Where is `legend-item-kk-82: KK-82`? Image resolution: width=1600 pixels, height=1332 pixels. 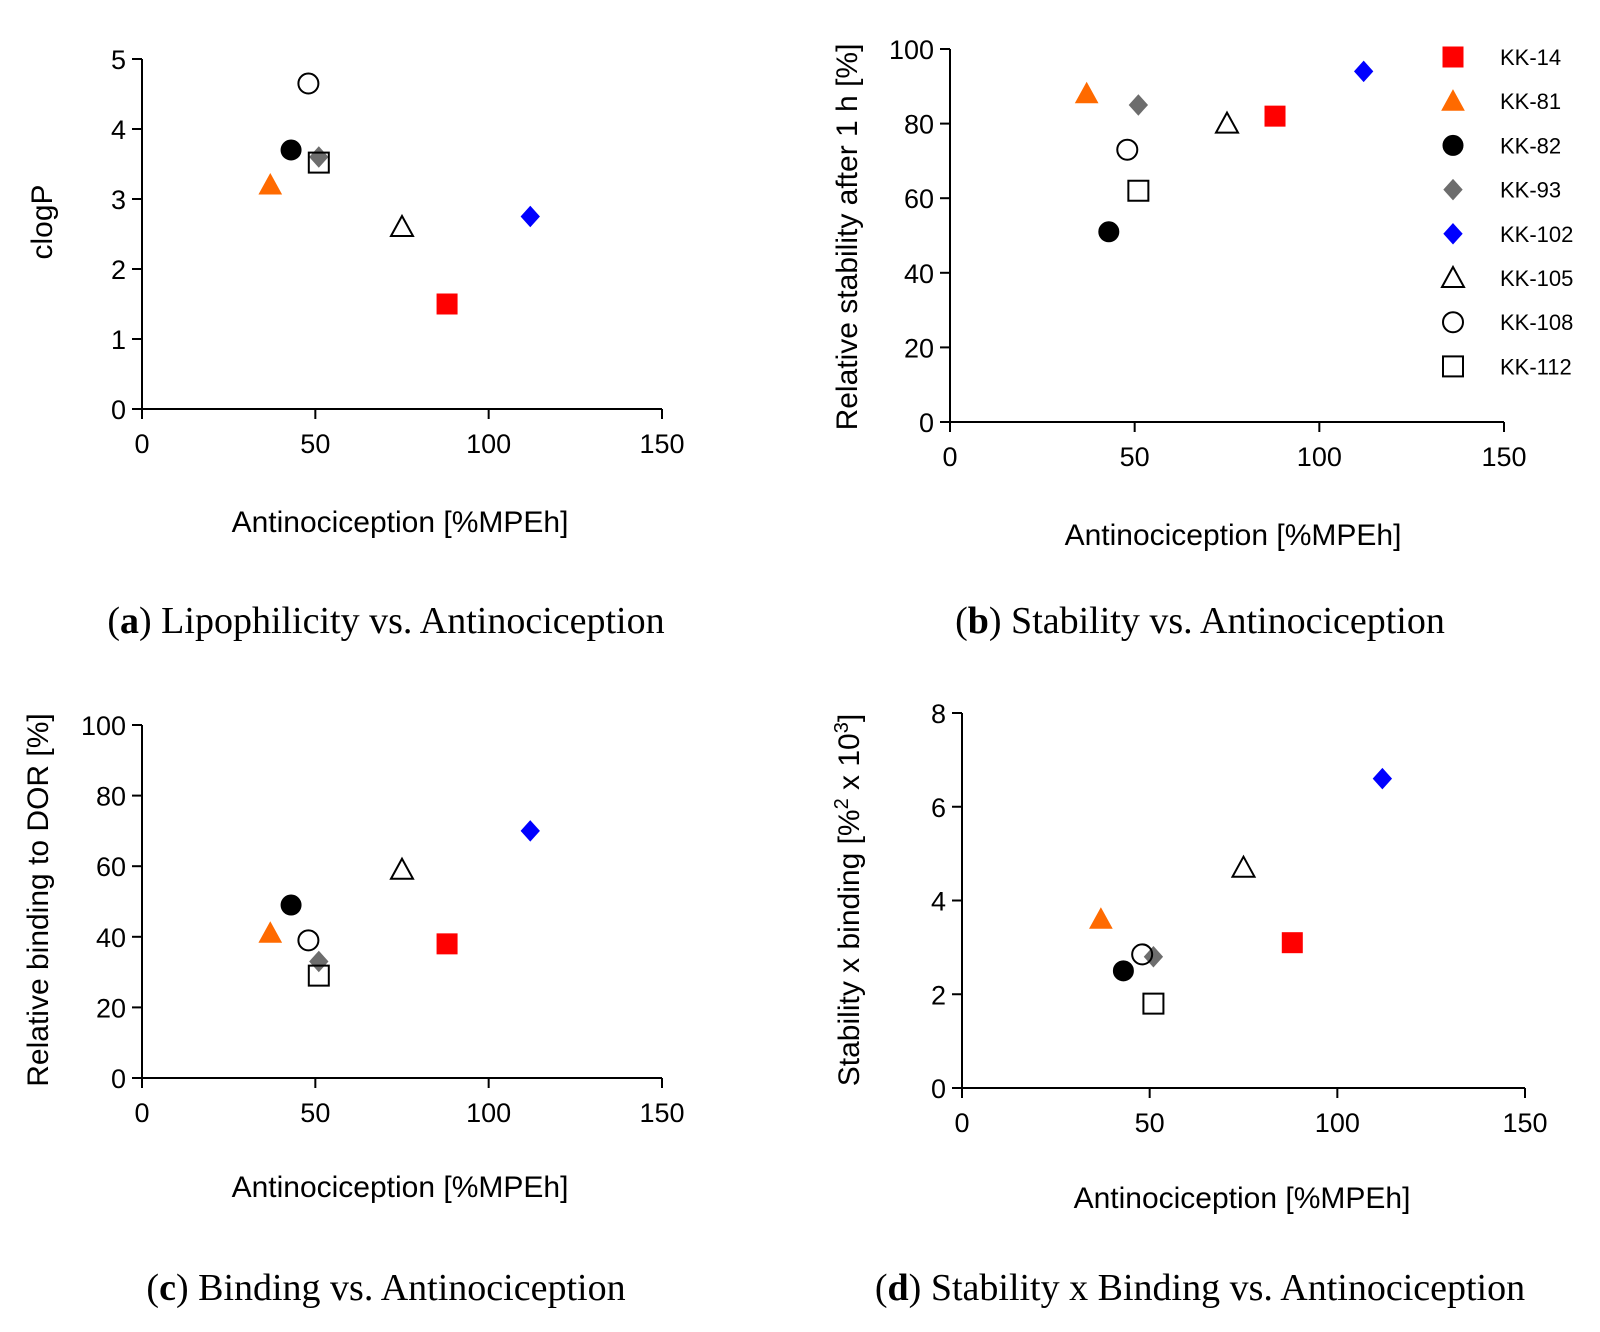 legend-item-kk-82: KK-82 is located at coordinates (1501, 145).